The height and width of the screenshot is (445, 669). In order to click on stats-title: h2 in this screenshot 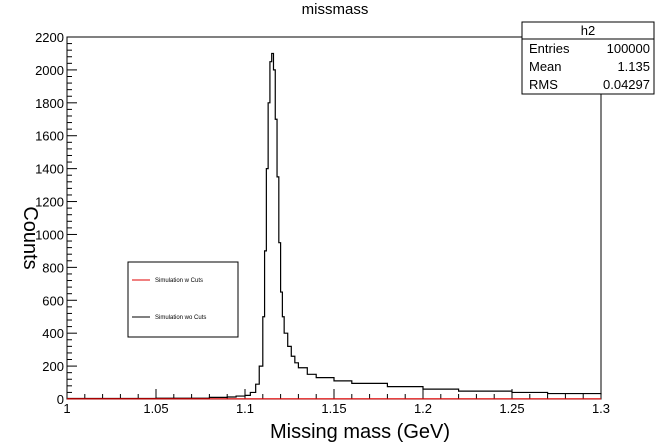, I will do `click(588, 30)`.